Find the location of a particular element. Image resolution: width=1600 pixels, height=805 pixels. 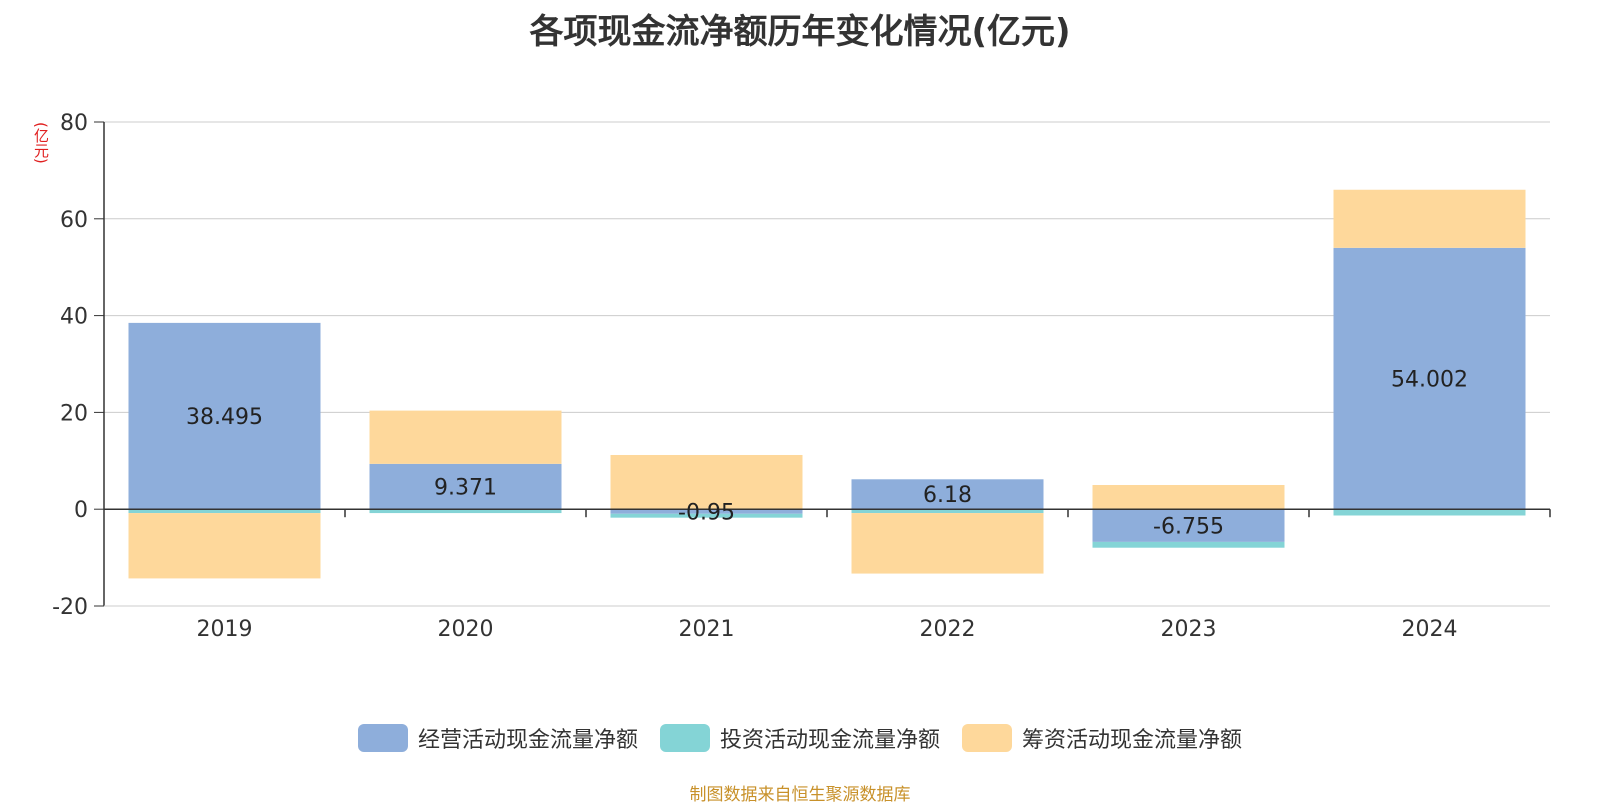

y-tick-label-0: 0 is located at coordinates (81, 510).